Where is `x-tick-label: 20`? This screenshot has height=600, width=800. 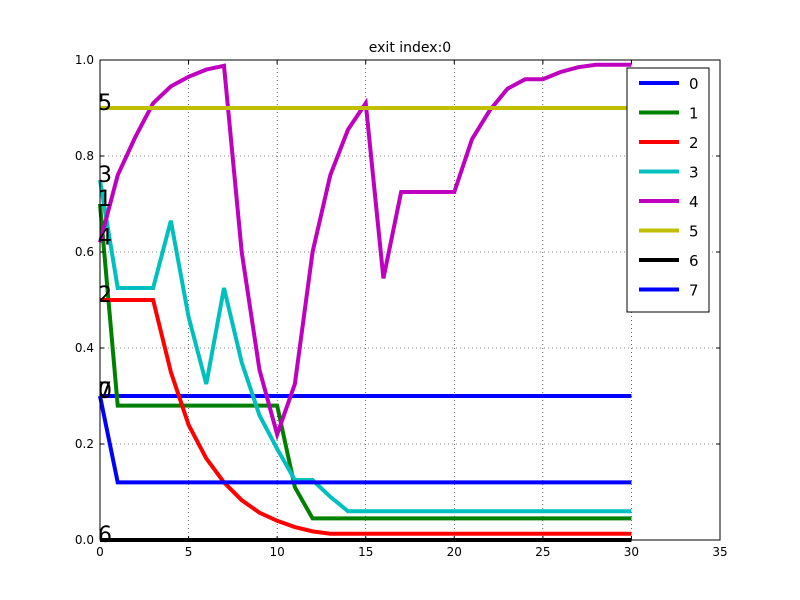 x-tick-label: 20 is located at coordinates (454, 552).